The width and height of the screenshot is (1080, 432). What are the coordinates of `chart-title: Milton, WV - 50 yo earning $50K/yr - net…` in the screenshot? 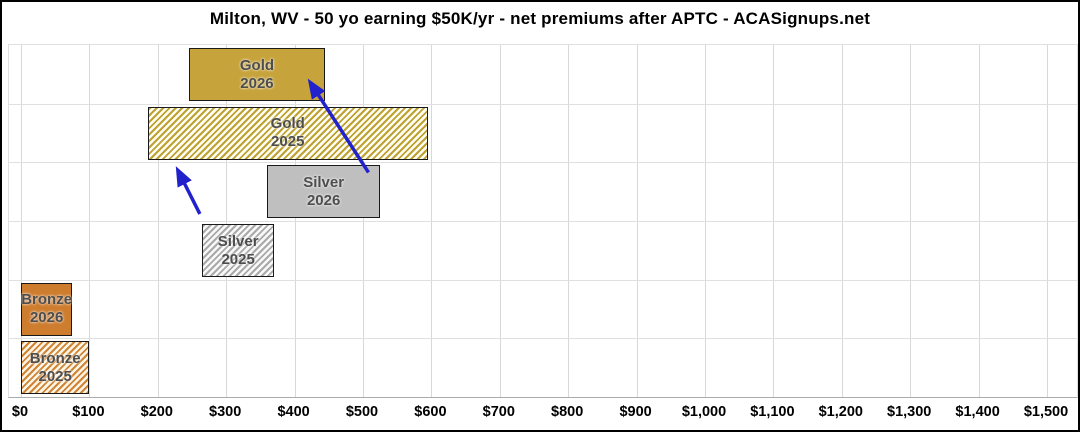 It's located at (540, 18).